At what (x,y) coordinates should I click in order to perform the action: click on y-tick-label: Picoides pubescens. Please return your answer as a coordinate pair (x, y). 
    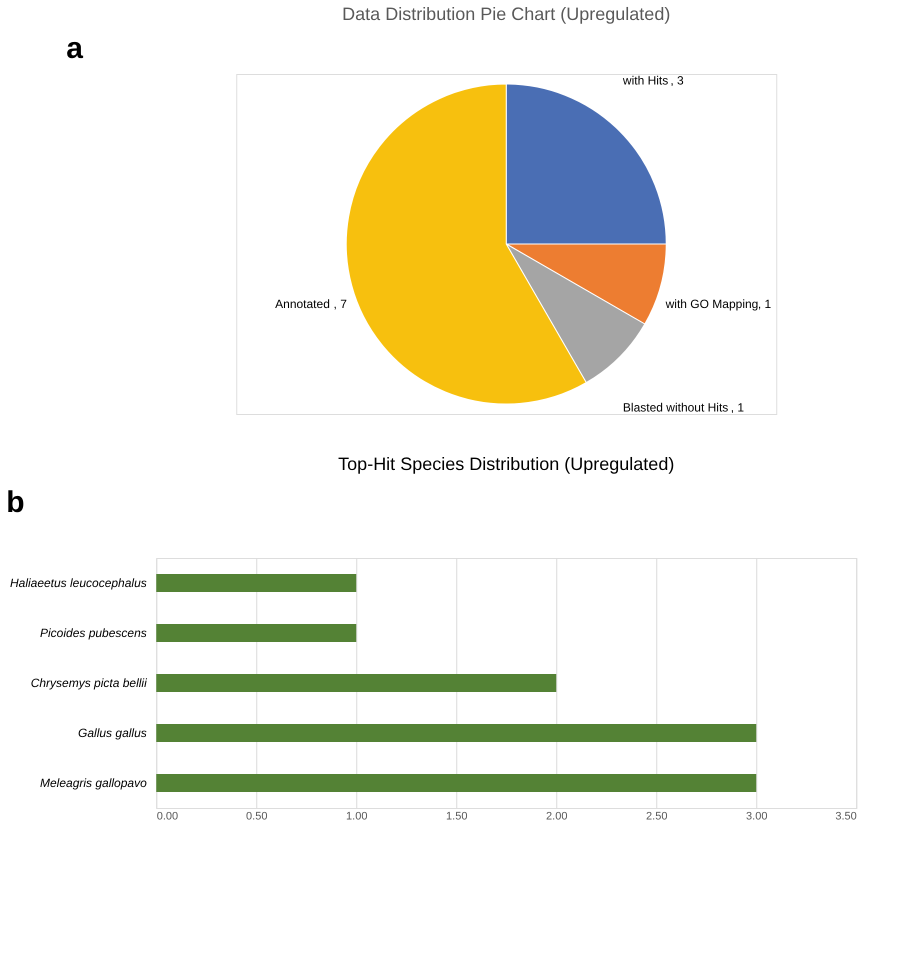
    Looking at the image, I should click on (93, 633).